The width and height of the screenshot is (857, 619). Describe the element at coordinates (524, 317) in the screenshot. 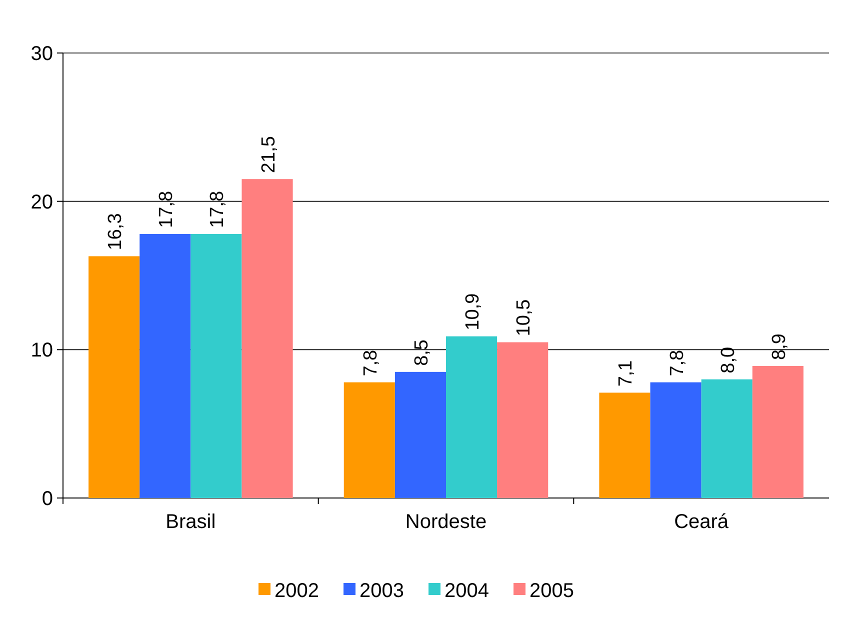

I see `data-label: 10,5` at that location.